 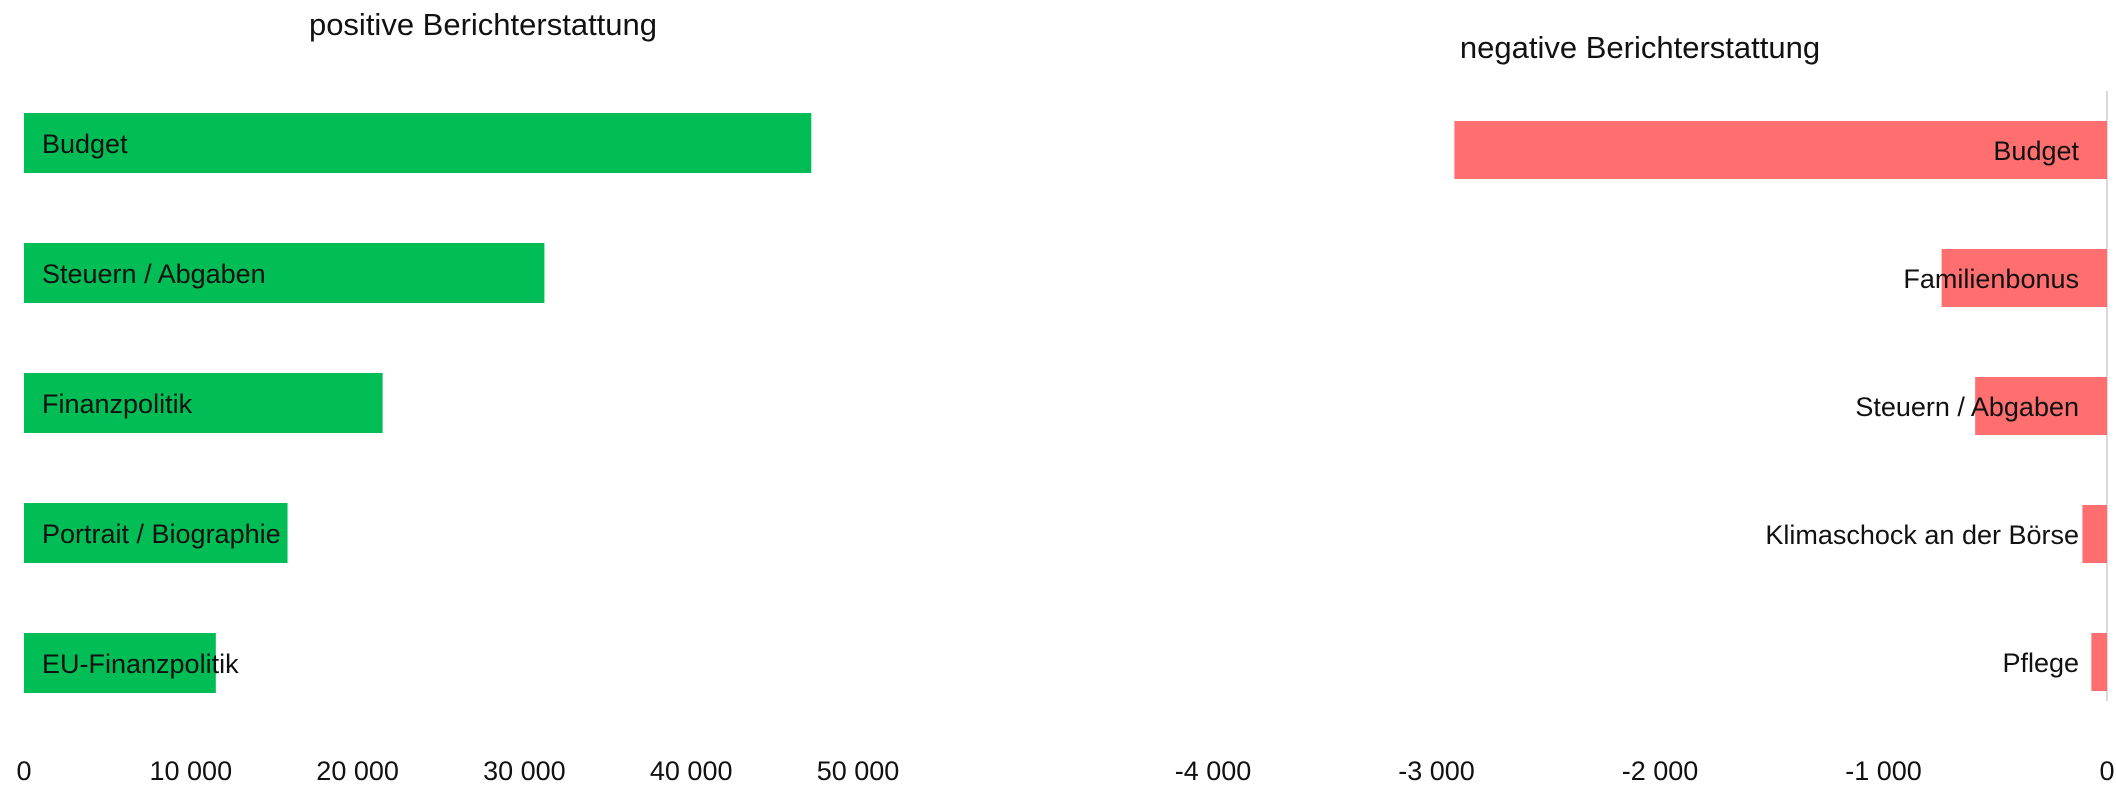 I want to click on x-tick-label: 40 000, so click(x=691, y=770).